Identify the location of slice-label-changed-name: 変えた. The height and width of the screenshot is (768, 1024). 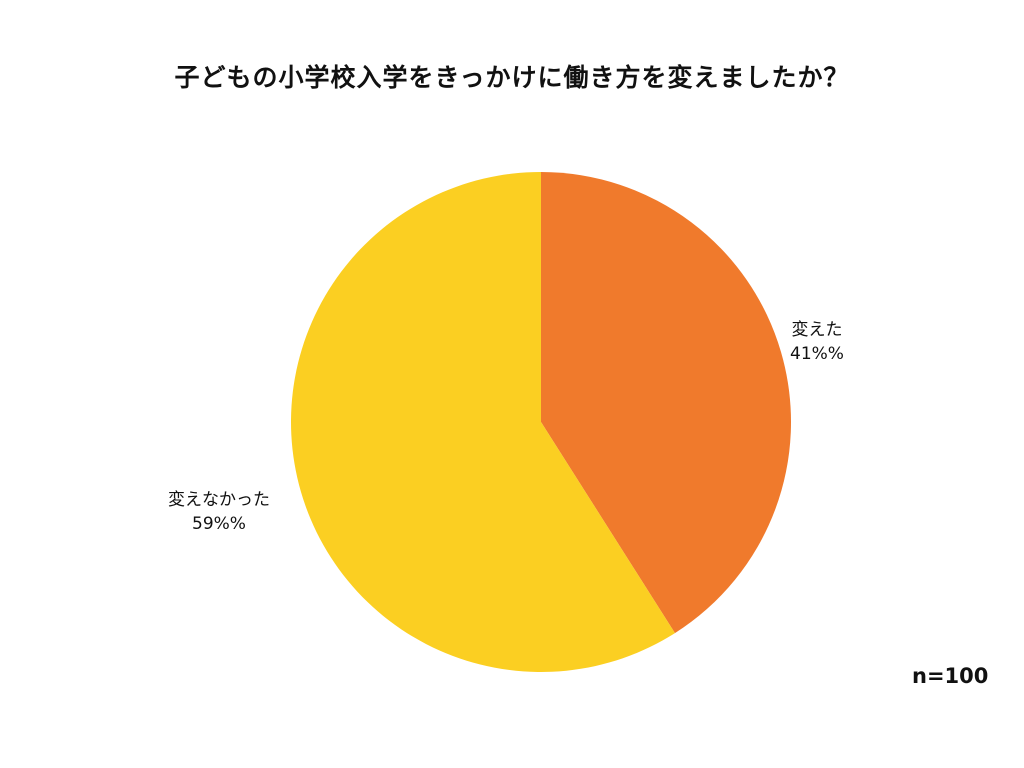
(817, 330).